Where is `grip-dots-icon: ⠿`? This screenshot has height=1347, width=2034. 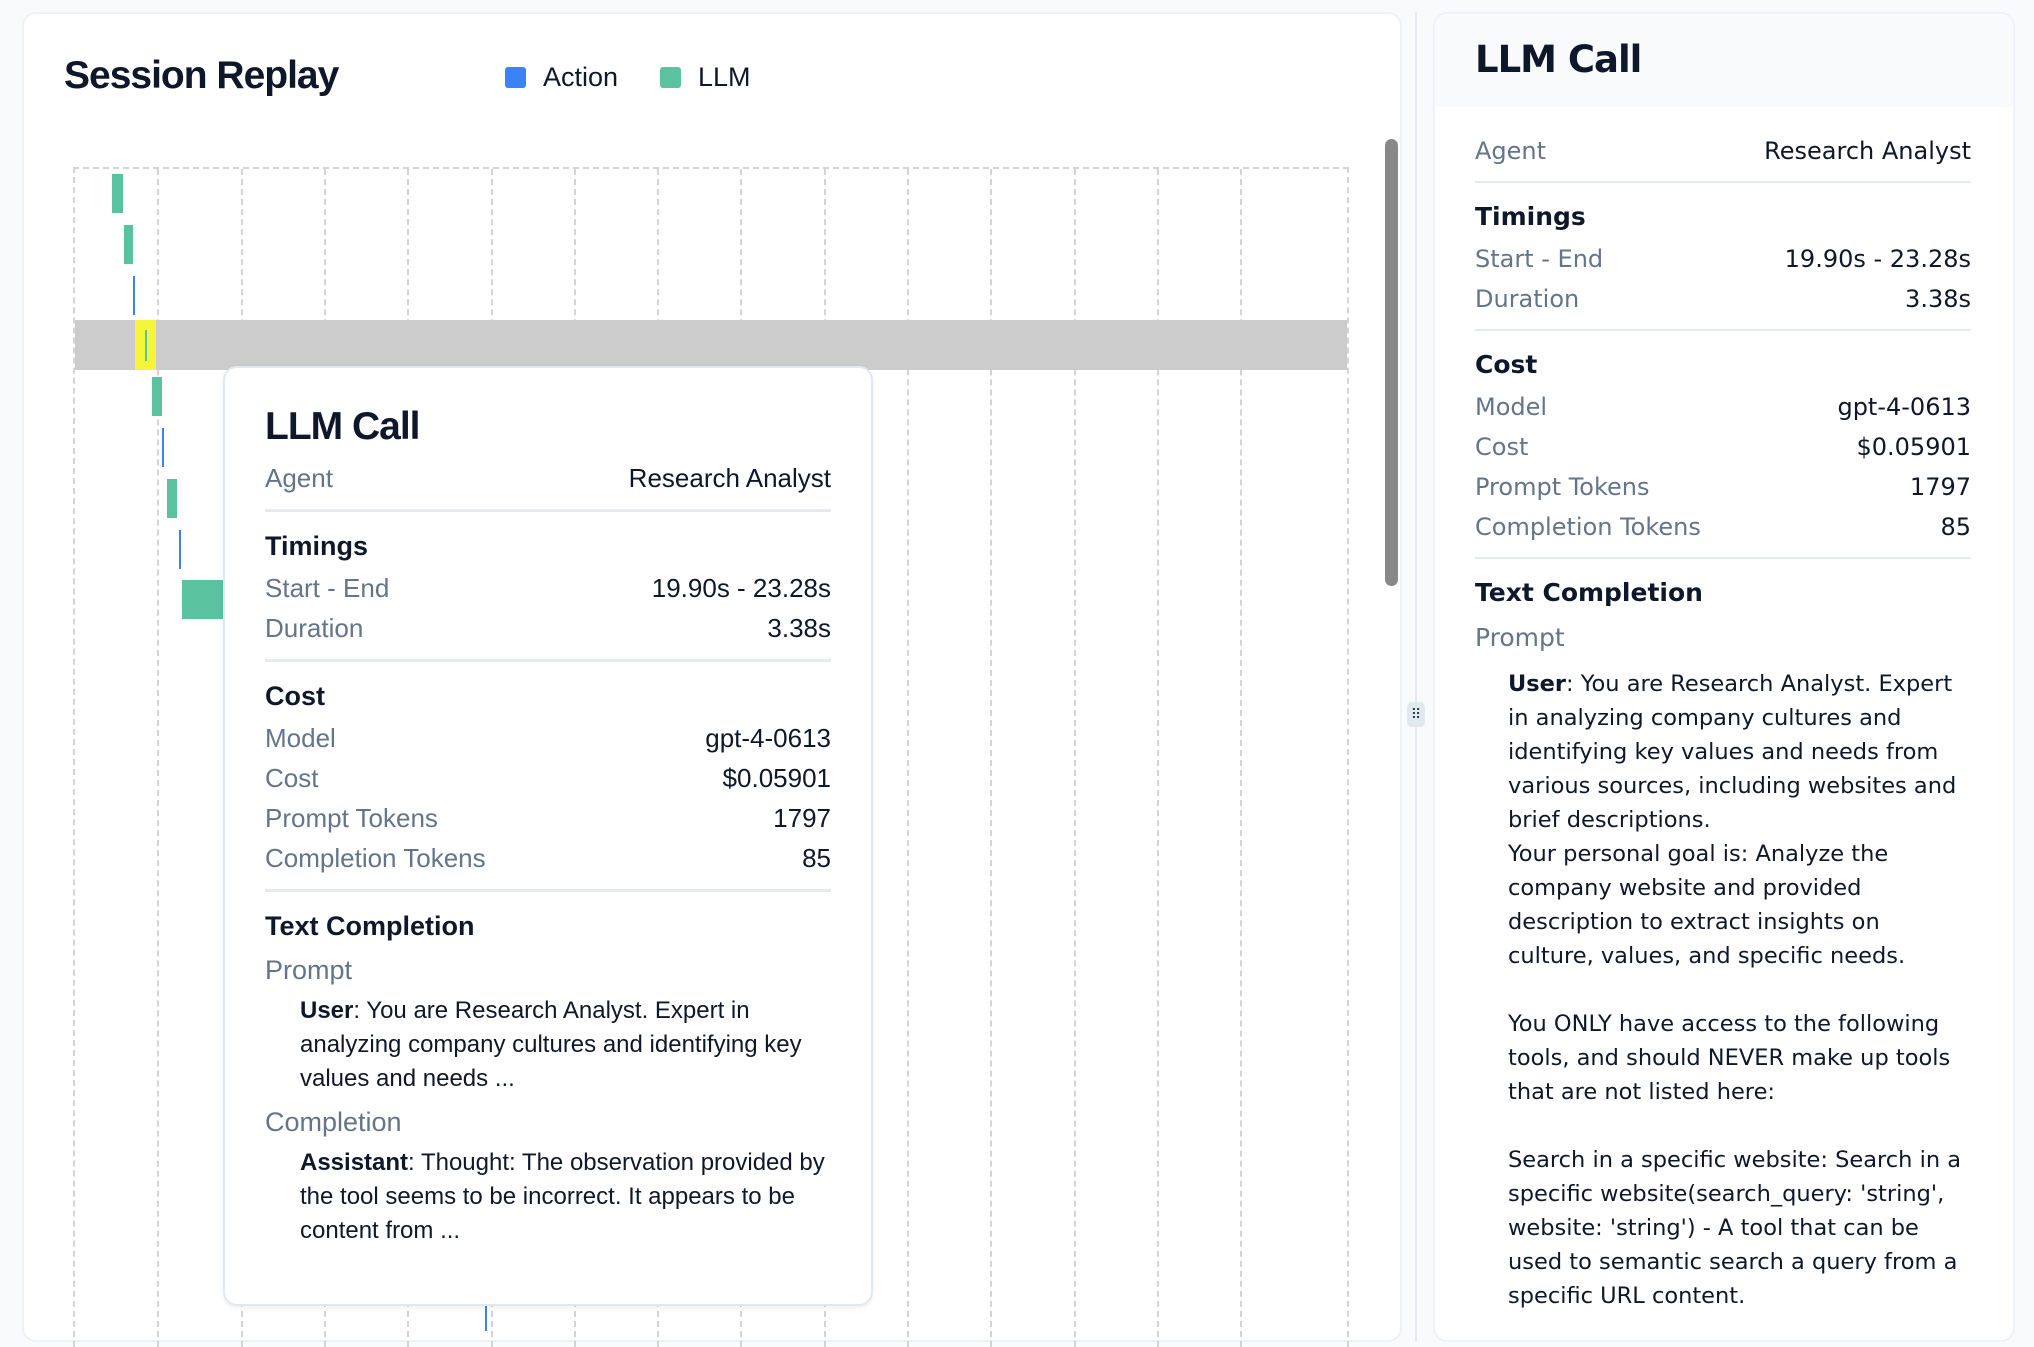
grip-dots-icon: ⠿ is located at coordinates (1416, 714).